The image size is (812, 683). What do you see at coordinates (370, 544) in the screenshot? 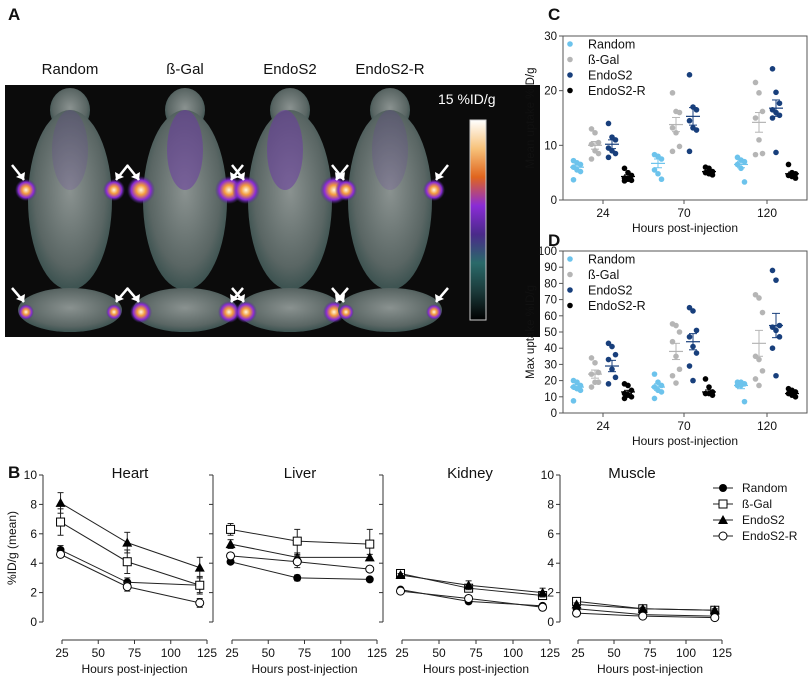
I see `marker-open-square` at bounding box center [370, 544].